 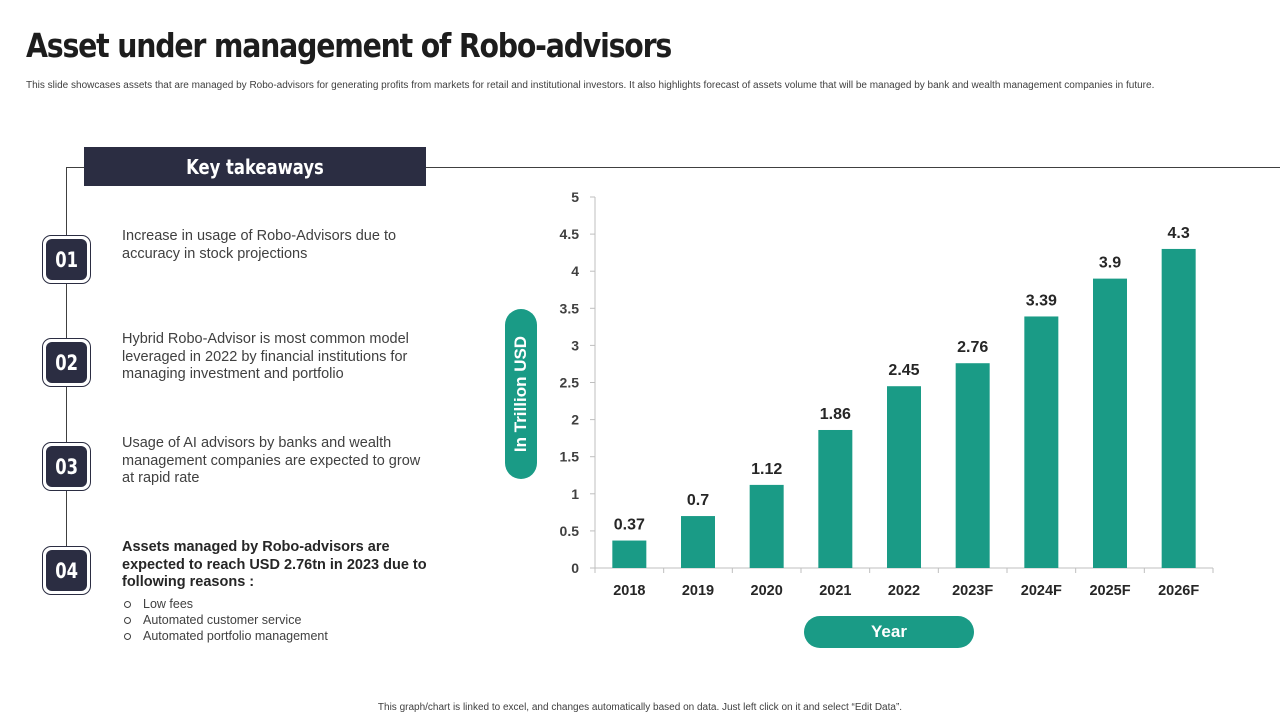 I want to click on data-label: 2.45, so click(x=903, y=370).